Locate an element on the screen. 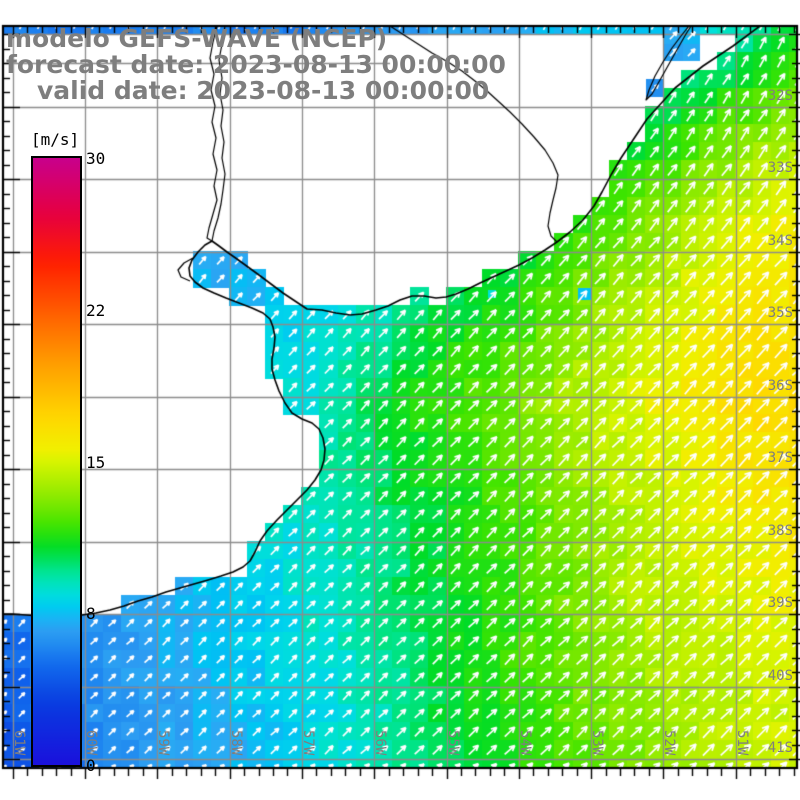 The width and height of the screenshot is (800, 800). lon-label: 60W is located at coordinates (91, 743).